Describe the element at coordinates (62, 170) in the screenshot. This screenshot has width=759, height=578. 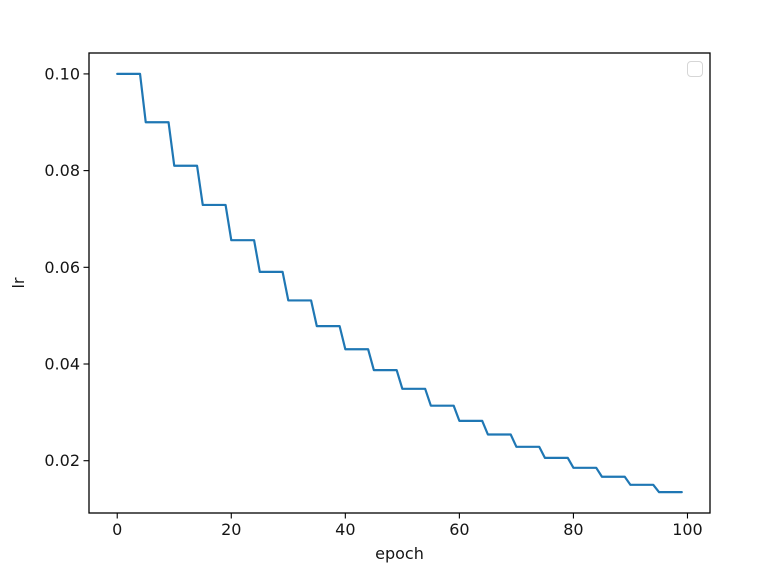
I see `y-tick-label: 0.08` at that location.